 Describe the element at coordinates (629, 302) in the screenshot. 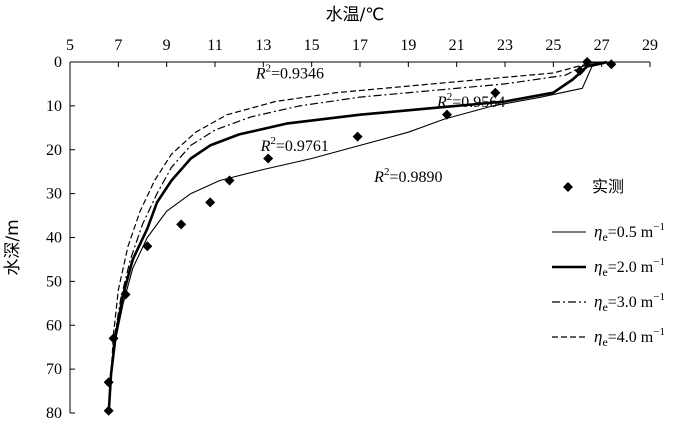

I see `legend-label-2: ηe=3.0 m−1` at that location.